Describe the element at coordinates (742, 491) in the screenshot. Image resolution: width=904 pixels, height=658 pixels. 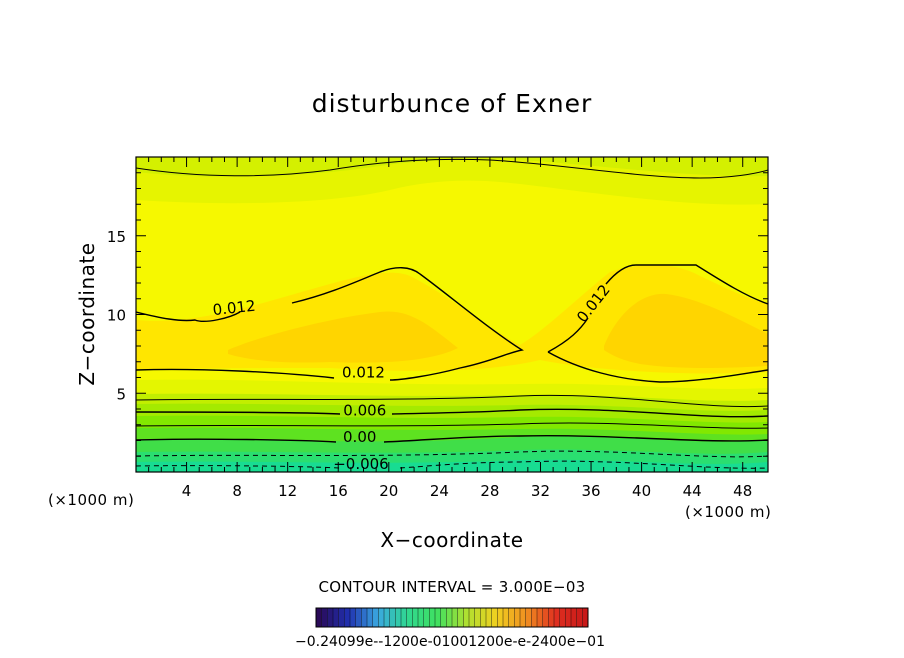
I see `x-tick-label: 48` at that location.